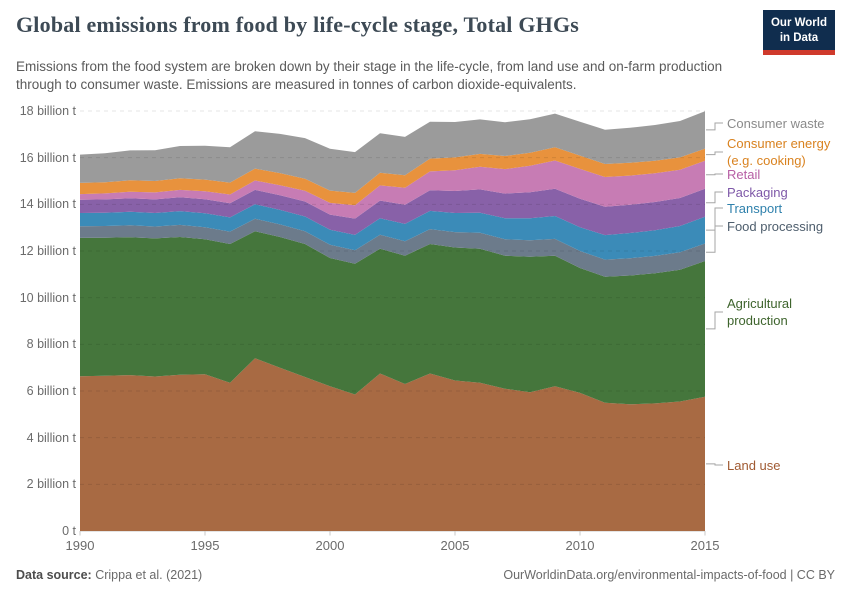 This screenshot has width=850, height=600. What do you see at coordinates (714, 219) in the screenshot?
I see `legend-connector-transport` at bounding box center [714, 219].